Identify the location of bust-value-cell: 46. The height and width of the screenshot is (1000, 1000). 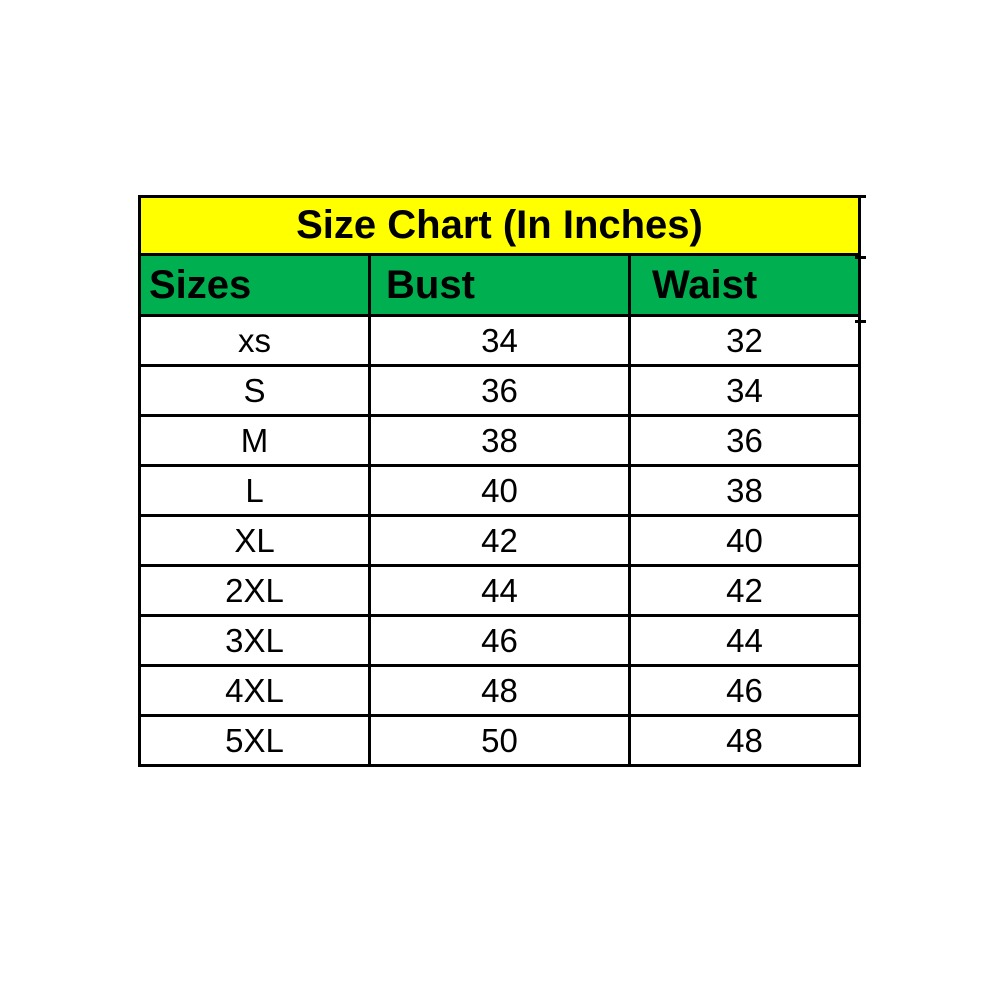
(499, 640).